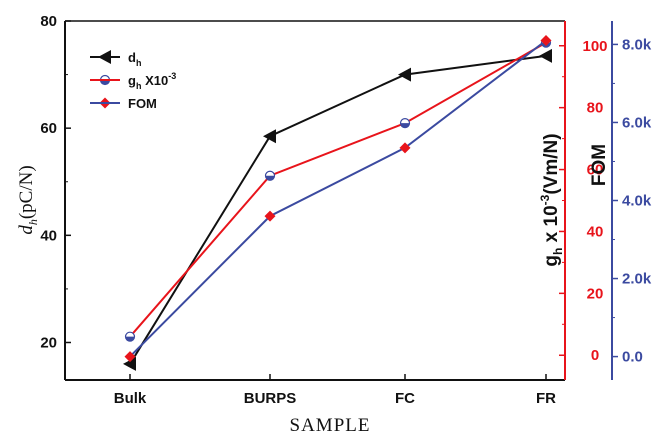 Image resolution: width=659 pixels, height=437 pixels. Describe the element at coordinates (595, 355) in the screenshot. I see `right-gh-tick-label: 0` at that location.